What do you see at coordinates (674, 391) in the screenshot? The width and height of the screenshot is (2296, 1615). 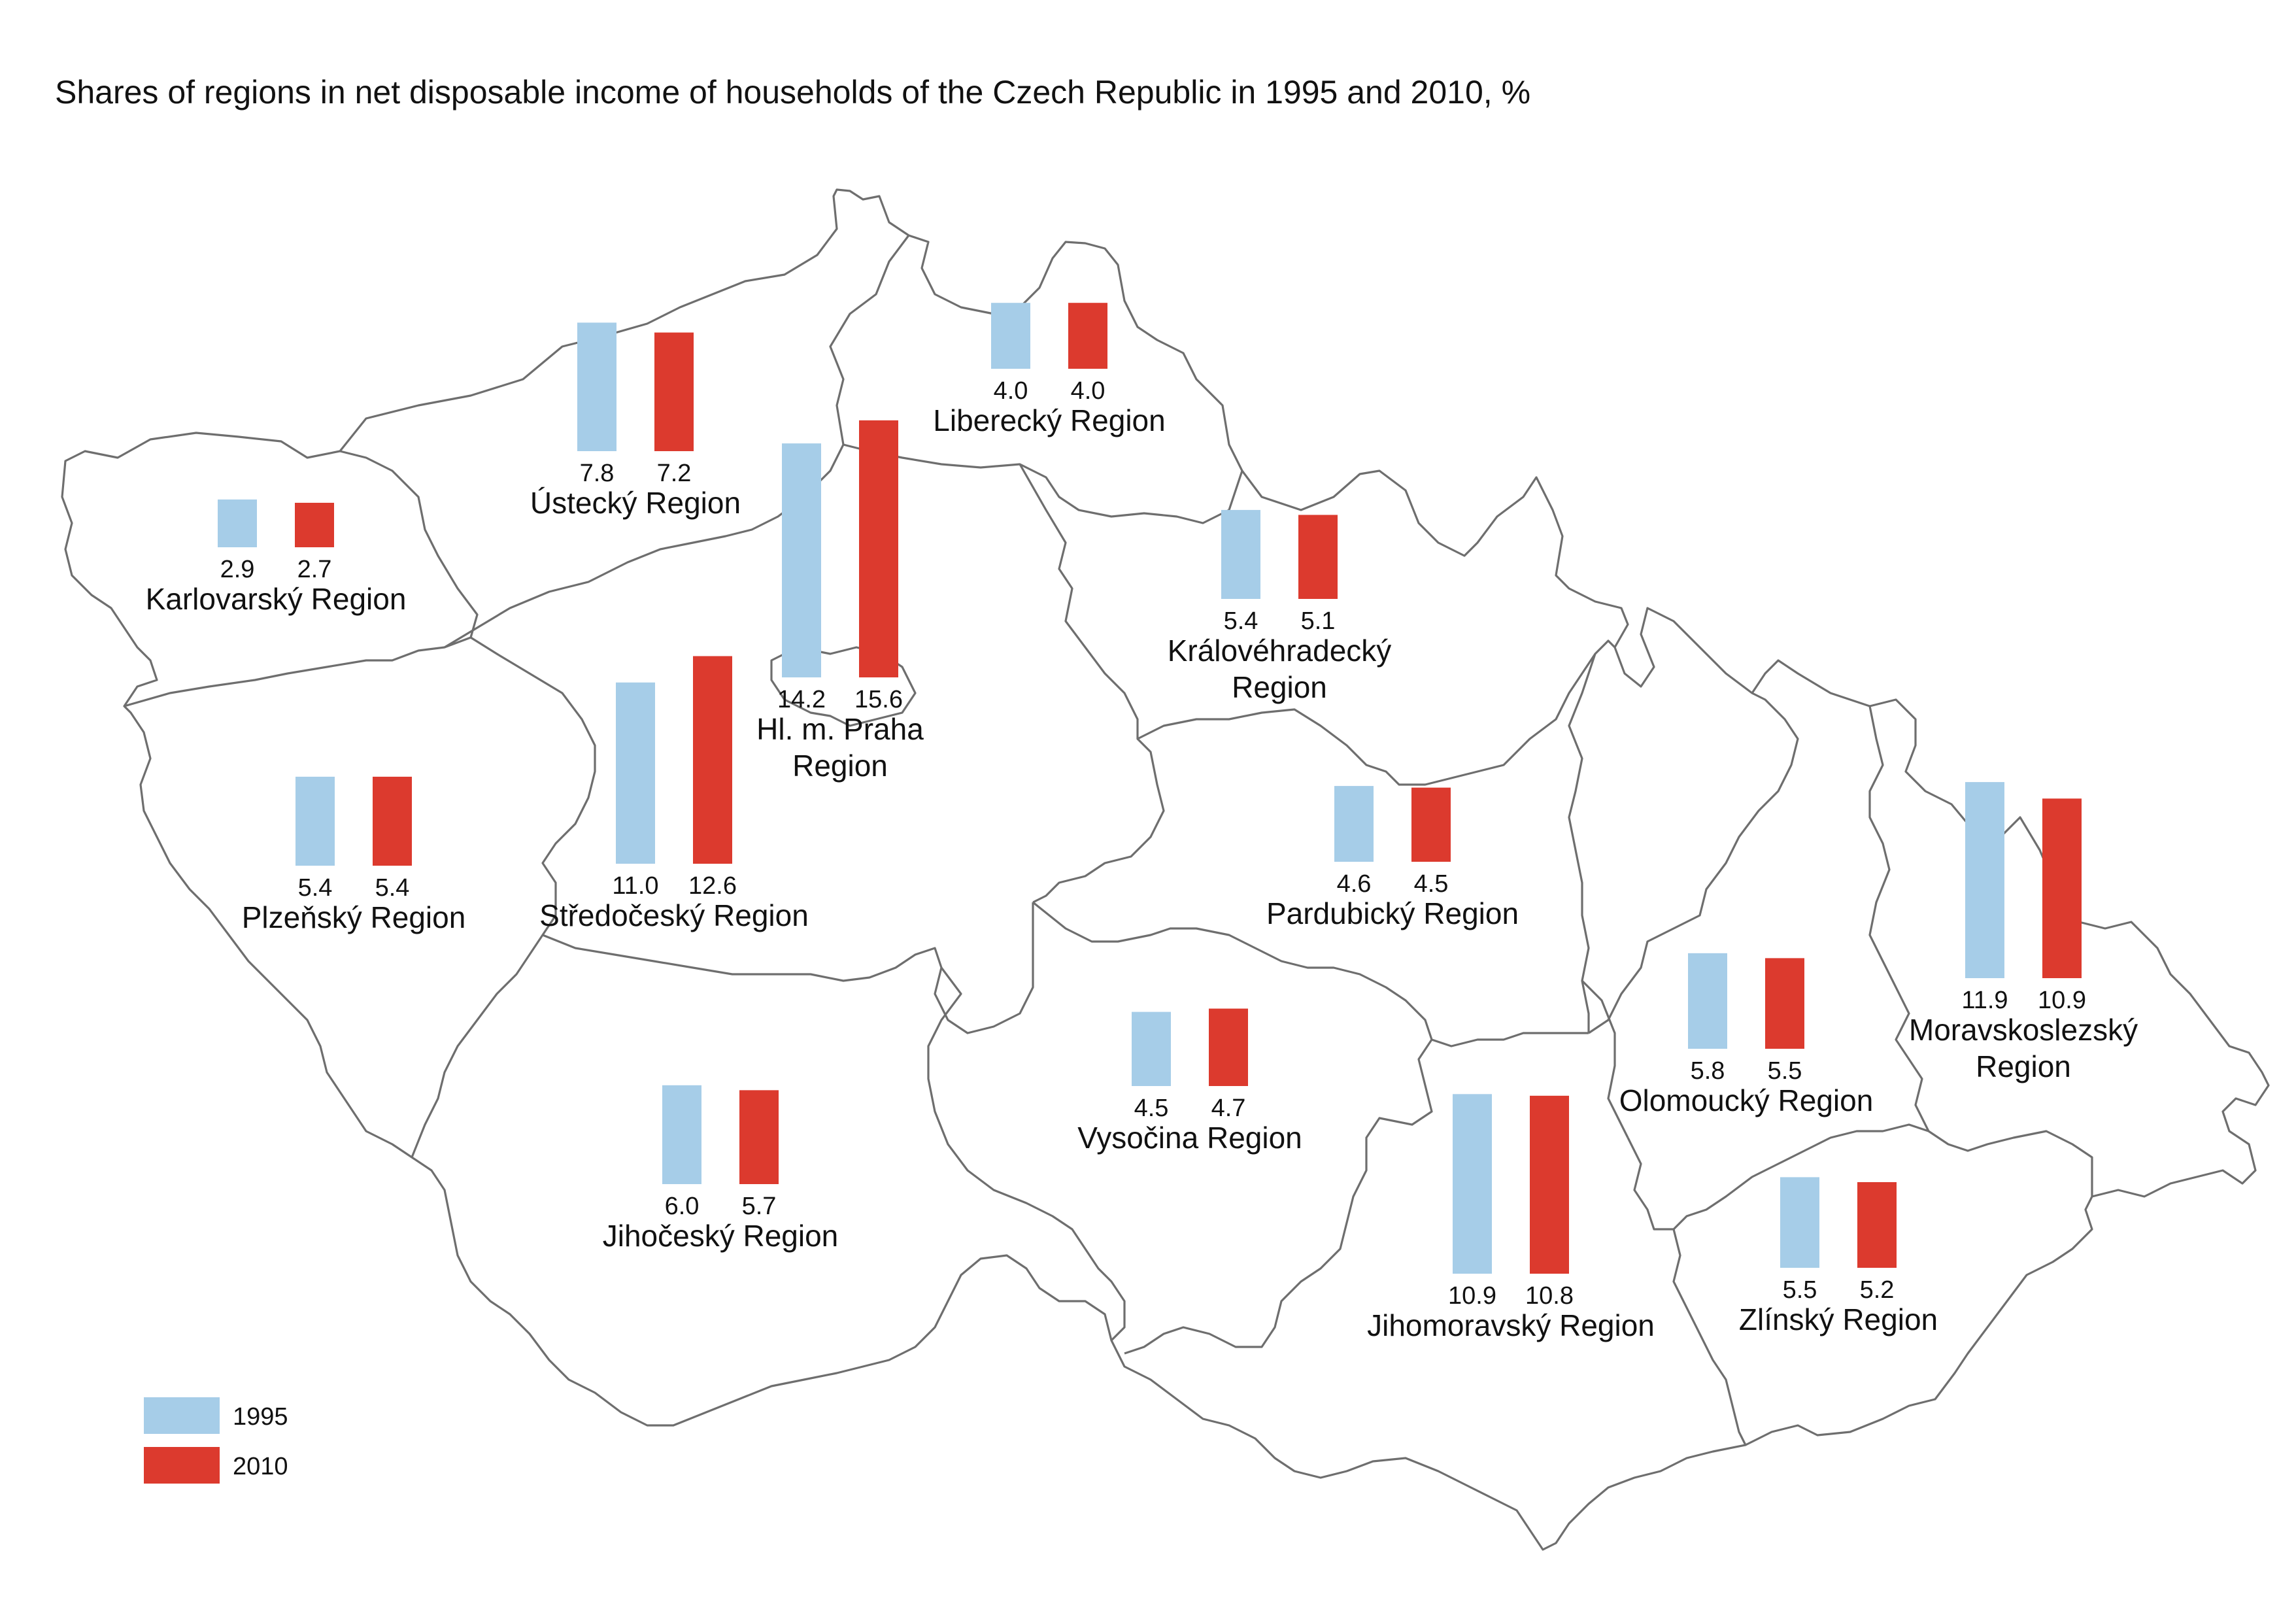 I see `bar--steck-region-2010` at bounding box center [674, 391].